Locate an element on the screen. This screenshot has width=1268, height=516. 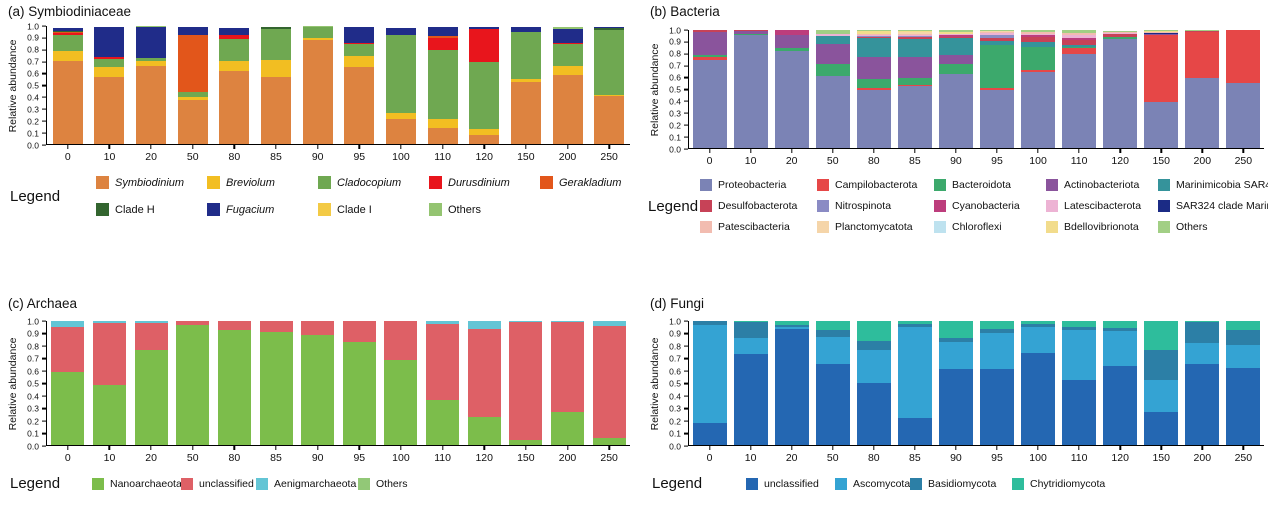
x-tick-label: 10 is located at coordinates (751, 158).